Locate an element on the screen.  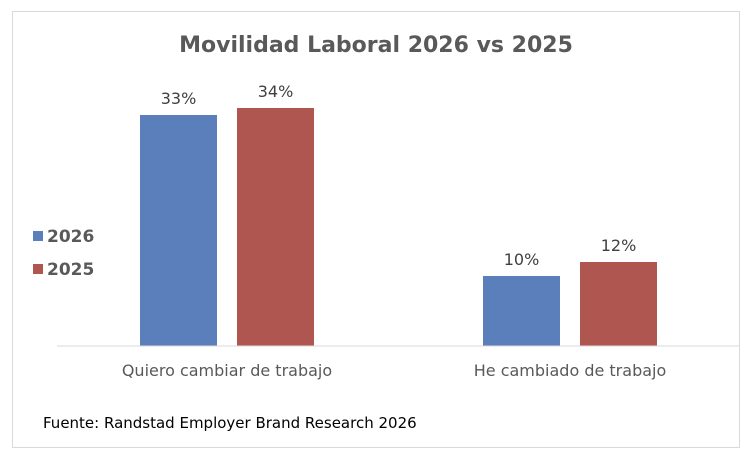
data-label-2026-2: 10% is located at coordinates (522, 259).